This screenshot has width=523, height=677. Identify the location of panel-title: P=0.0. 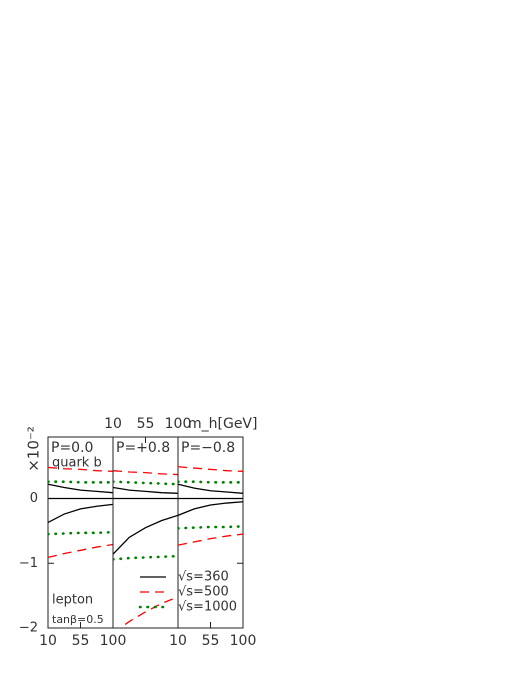
(72, 448).